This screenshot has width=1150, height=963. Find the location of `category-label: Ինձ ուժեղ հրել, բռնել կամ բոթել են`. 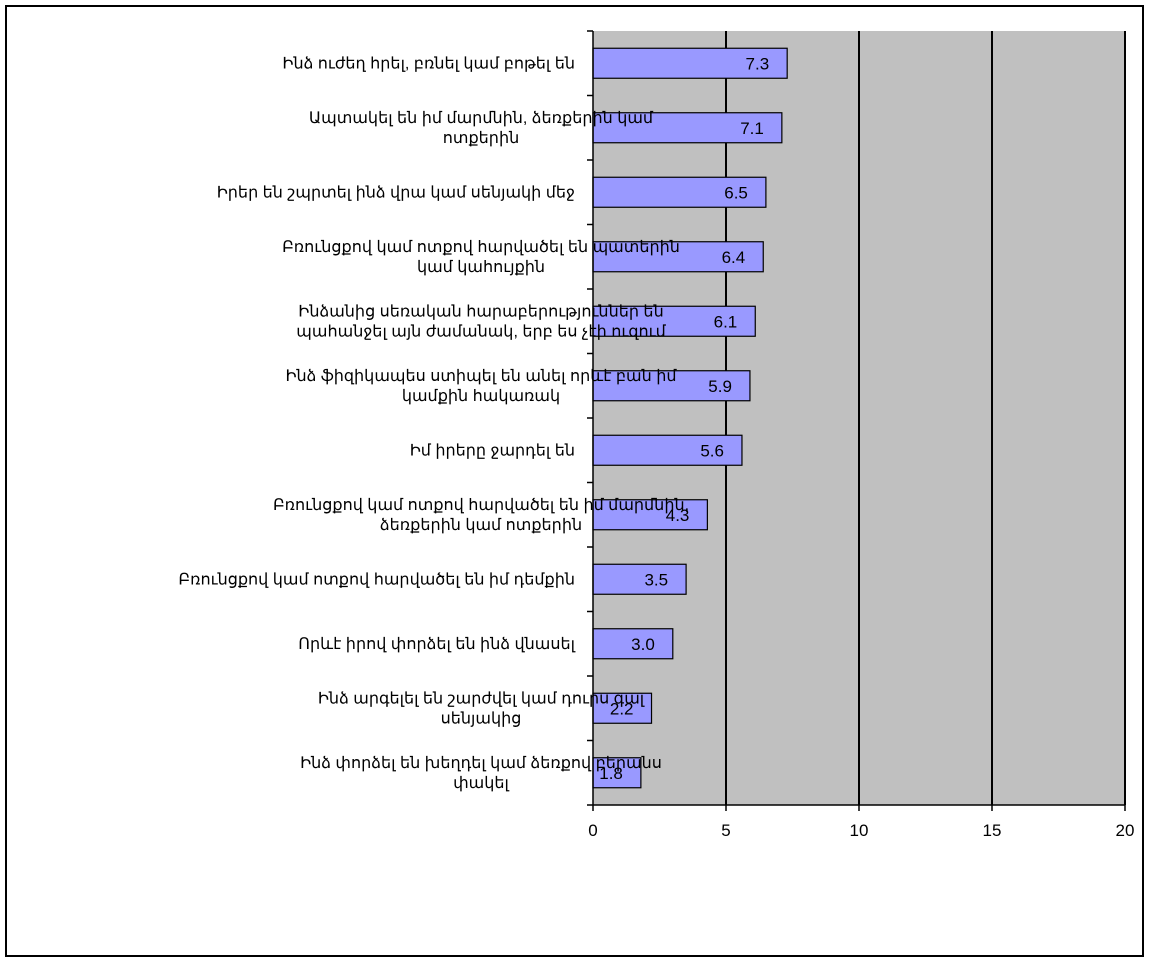

category-label: Ինձ ուժեղ հրել, բռնել կամ բոթել են is located at coordinates (428, 63).